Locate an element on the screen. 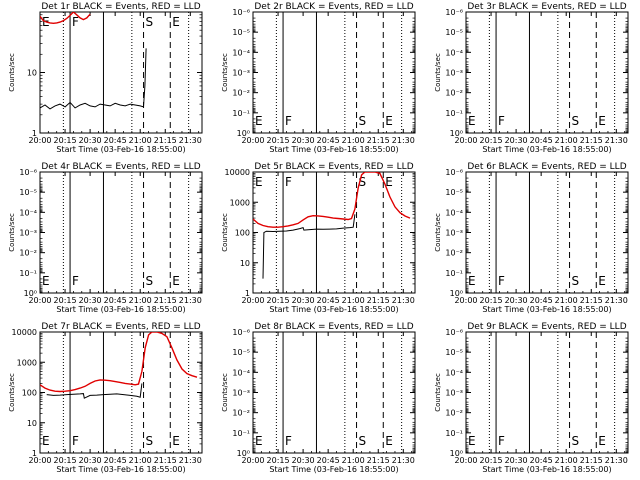 Image resolution: width=640 pixels, height=480 pixels. chart-title: Det 6r BLACK = Events, RED = LLD is located at coordinates (546, 167).